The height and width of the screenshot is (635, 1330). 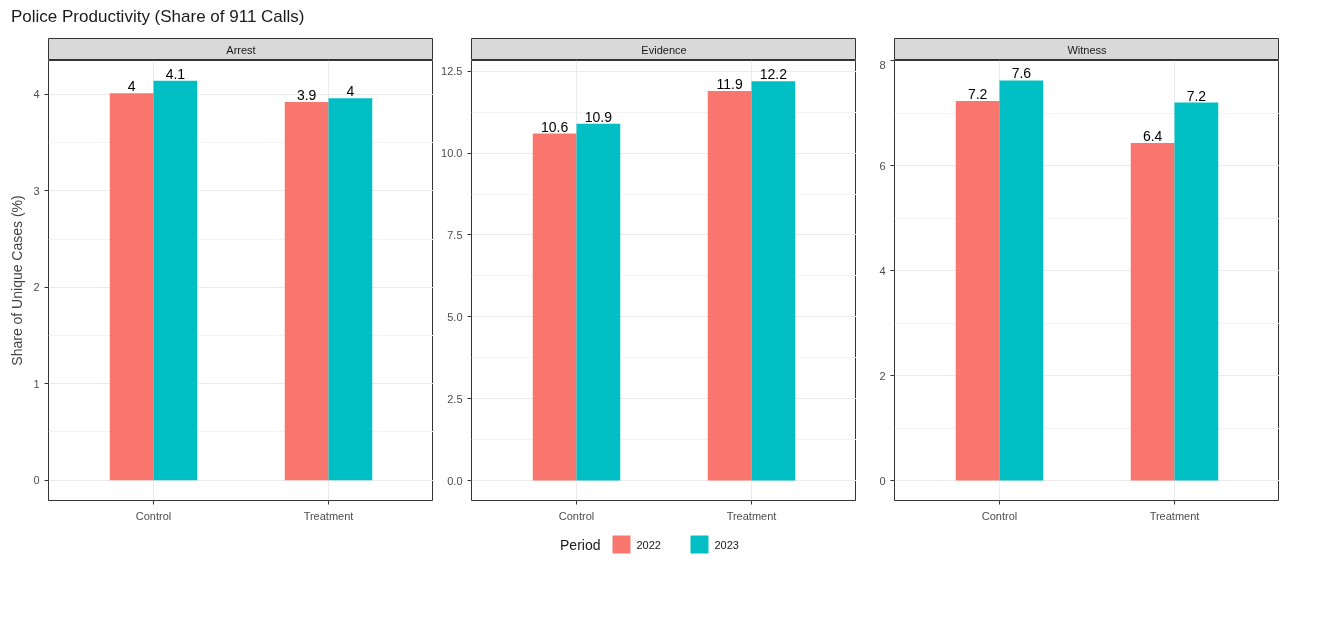 What do you see at coordinates (726, 544) in the screenshot?
I see `legend-label: 2023` at bounding box center [726, 544].